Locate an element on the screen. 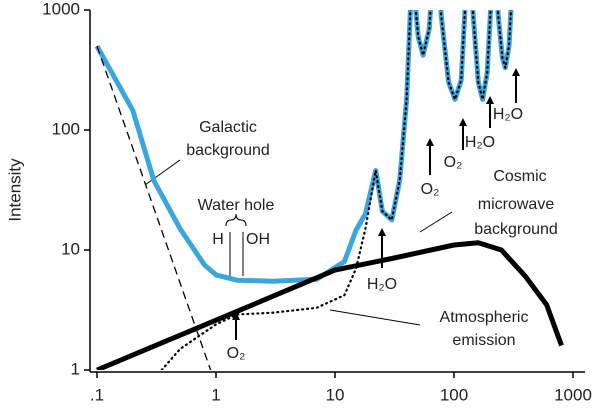 The width and height of the screenshot is (600, 414). x-tick-label: 1000 is located at coordinates (573, 394).